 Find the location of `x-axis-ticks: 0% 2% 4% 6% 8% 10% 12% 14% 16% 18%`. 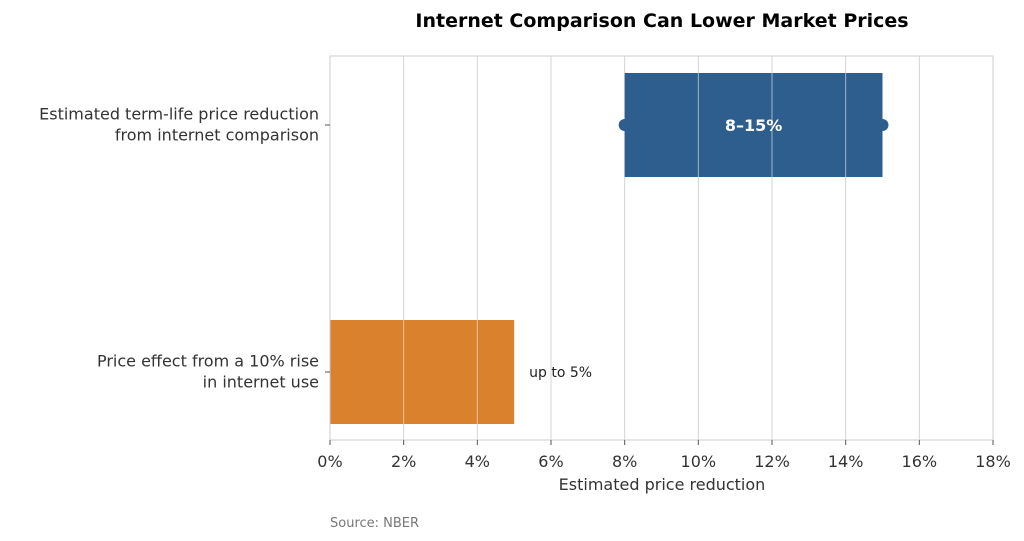

x-axis-ticks: 0% 2% 4% 6% 8% 10% 12% 14% 16% 18% is located at coordinates (664, 455).